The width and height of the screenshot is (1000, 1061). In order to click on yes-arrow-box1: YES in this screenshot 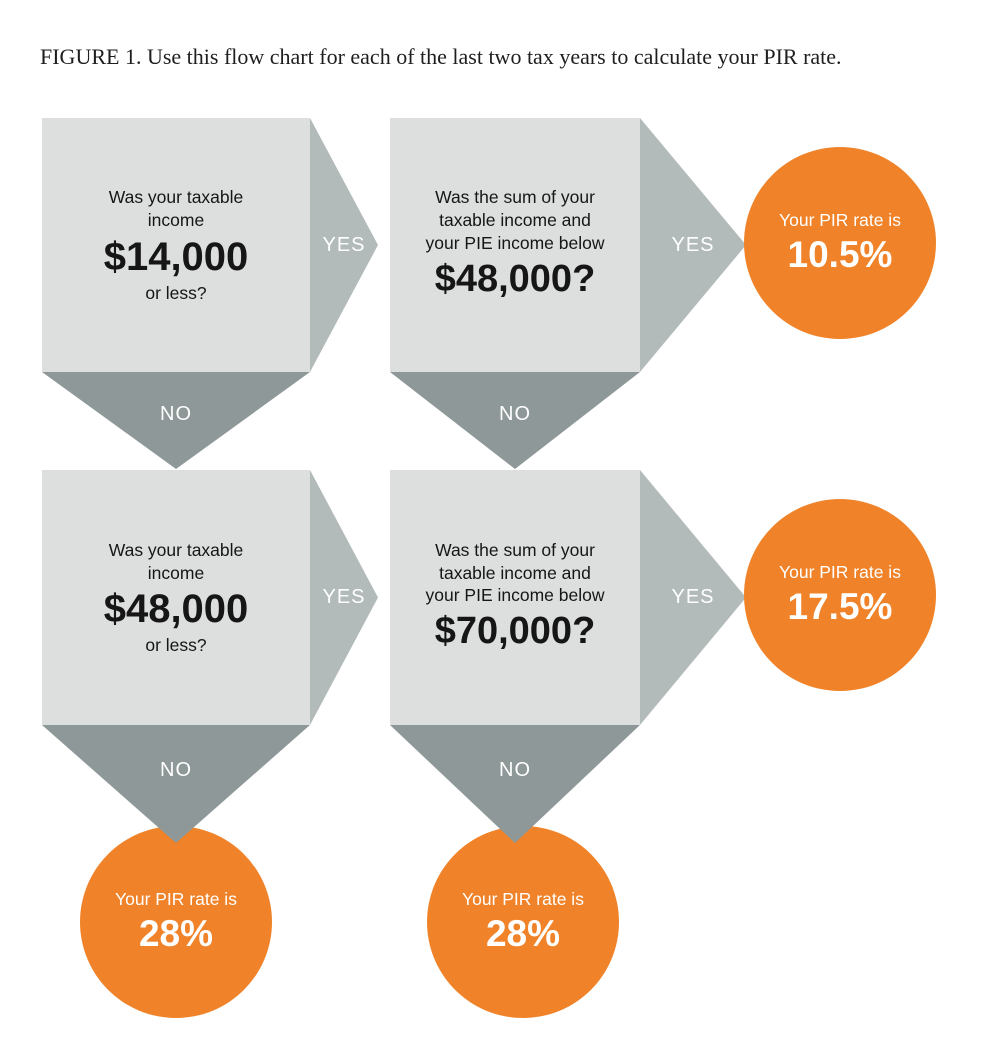, I will do `click(344, 245)`.